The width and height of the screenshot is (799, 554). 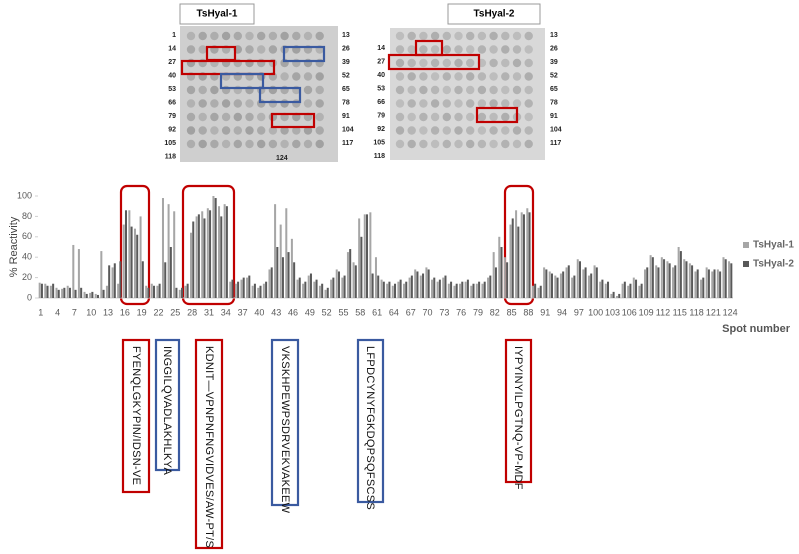 I want to click on legend-label: TsHyal-1, so click(x=773, y=245).